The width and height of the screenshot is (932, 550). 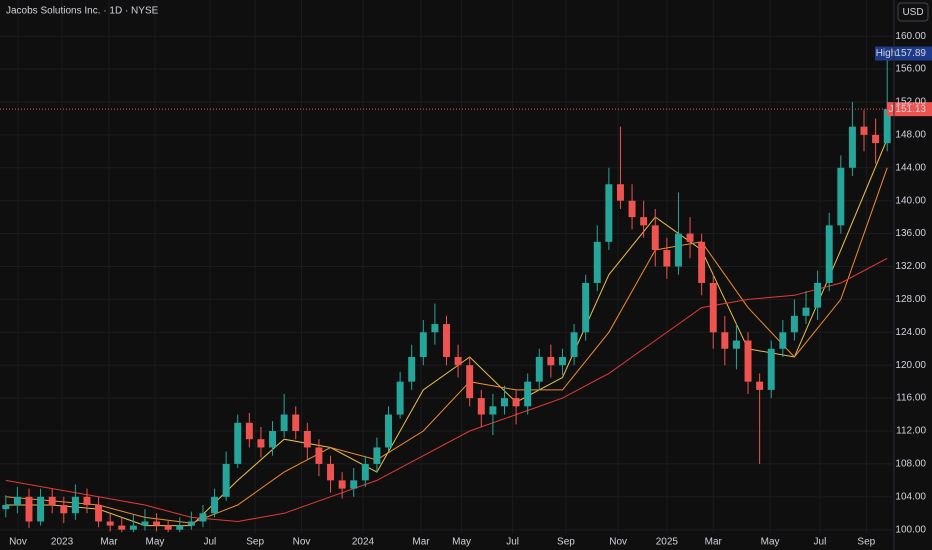 What do you see at coordinates (910, 135) in the screenshot?
I see `y-tick-label: 148.00` at bounding box center [910, 135].